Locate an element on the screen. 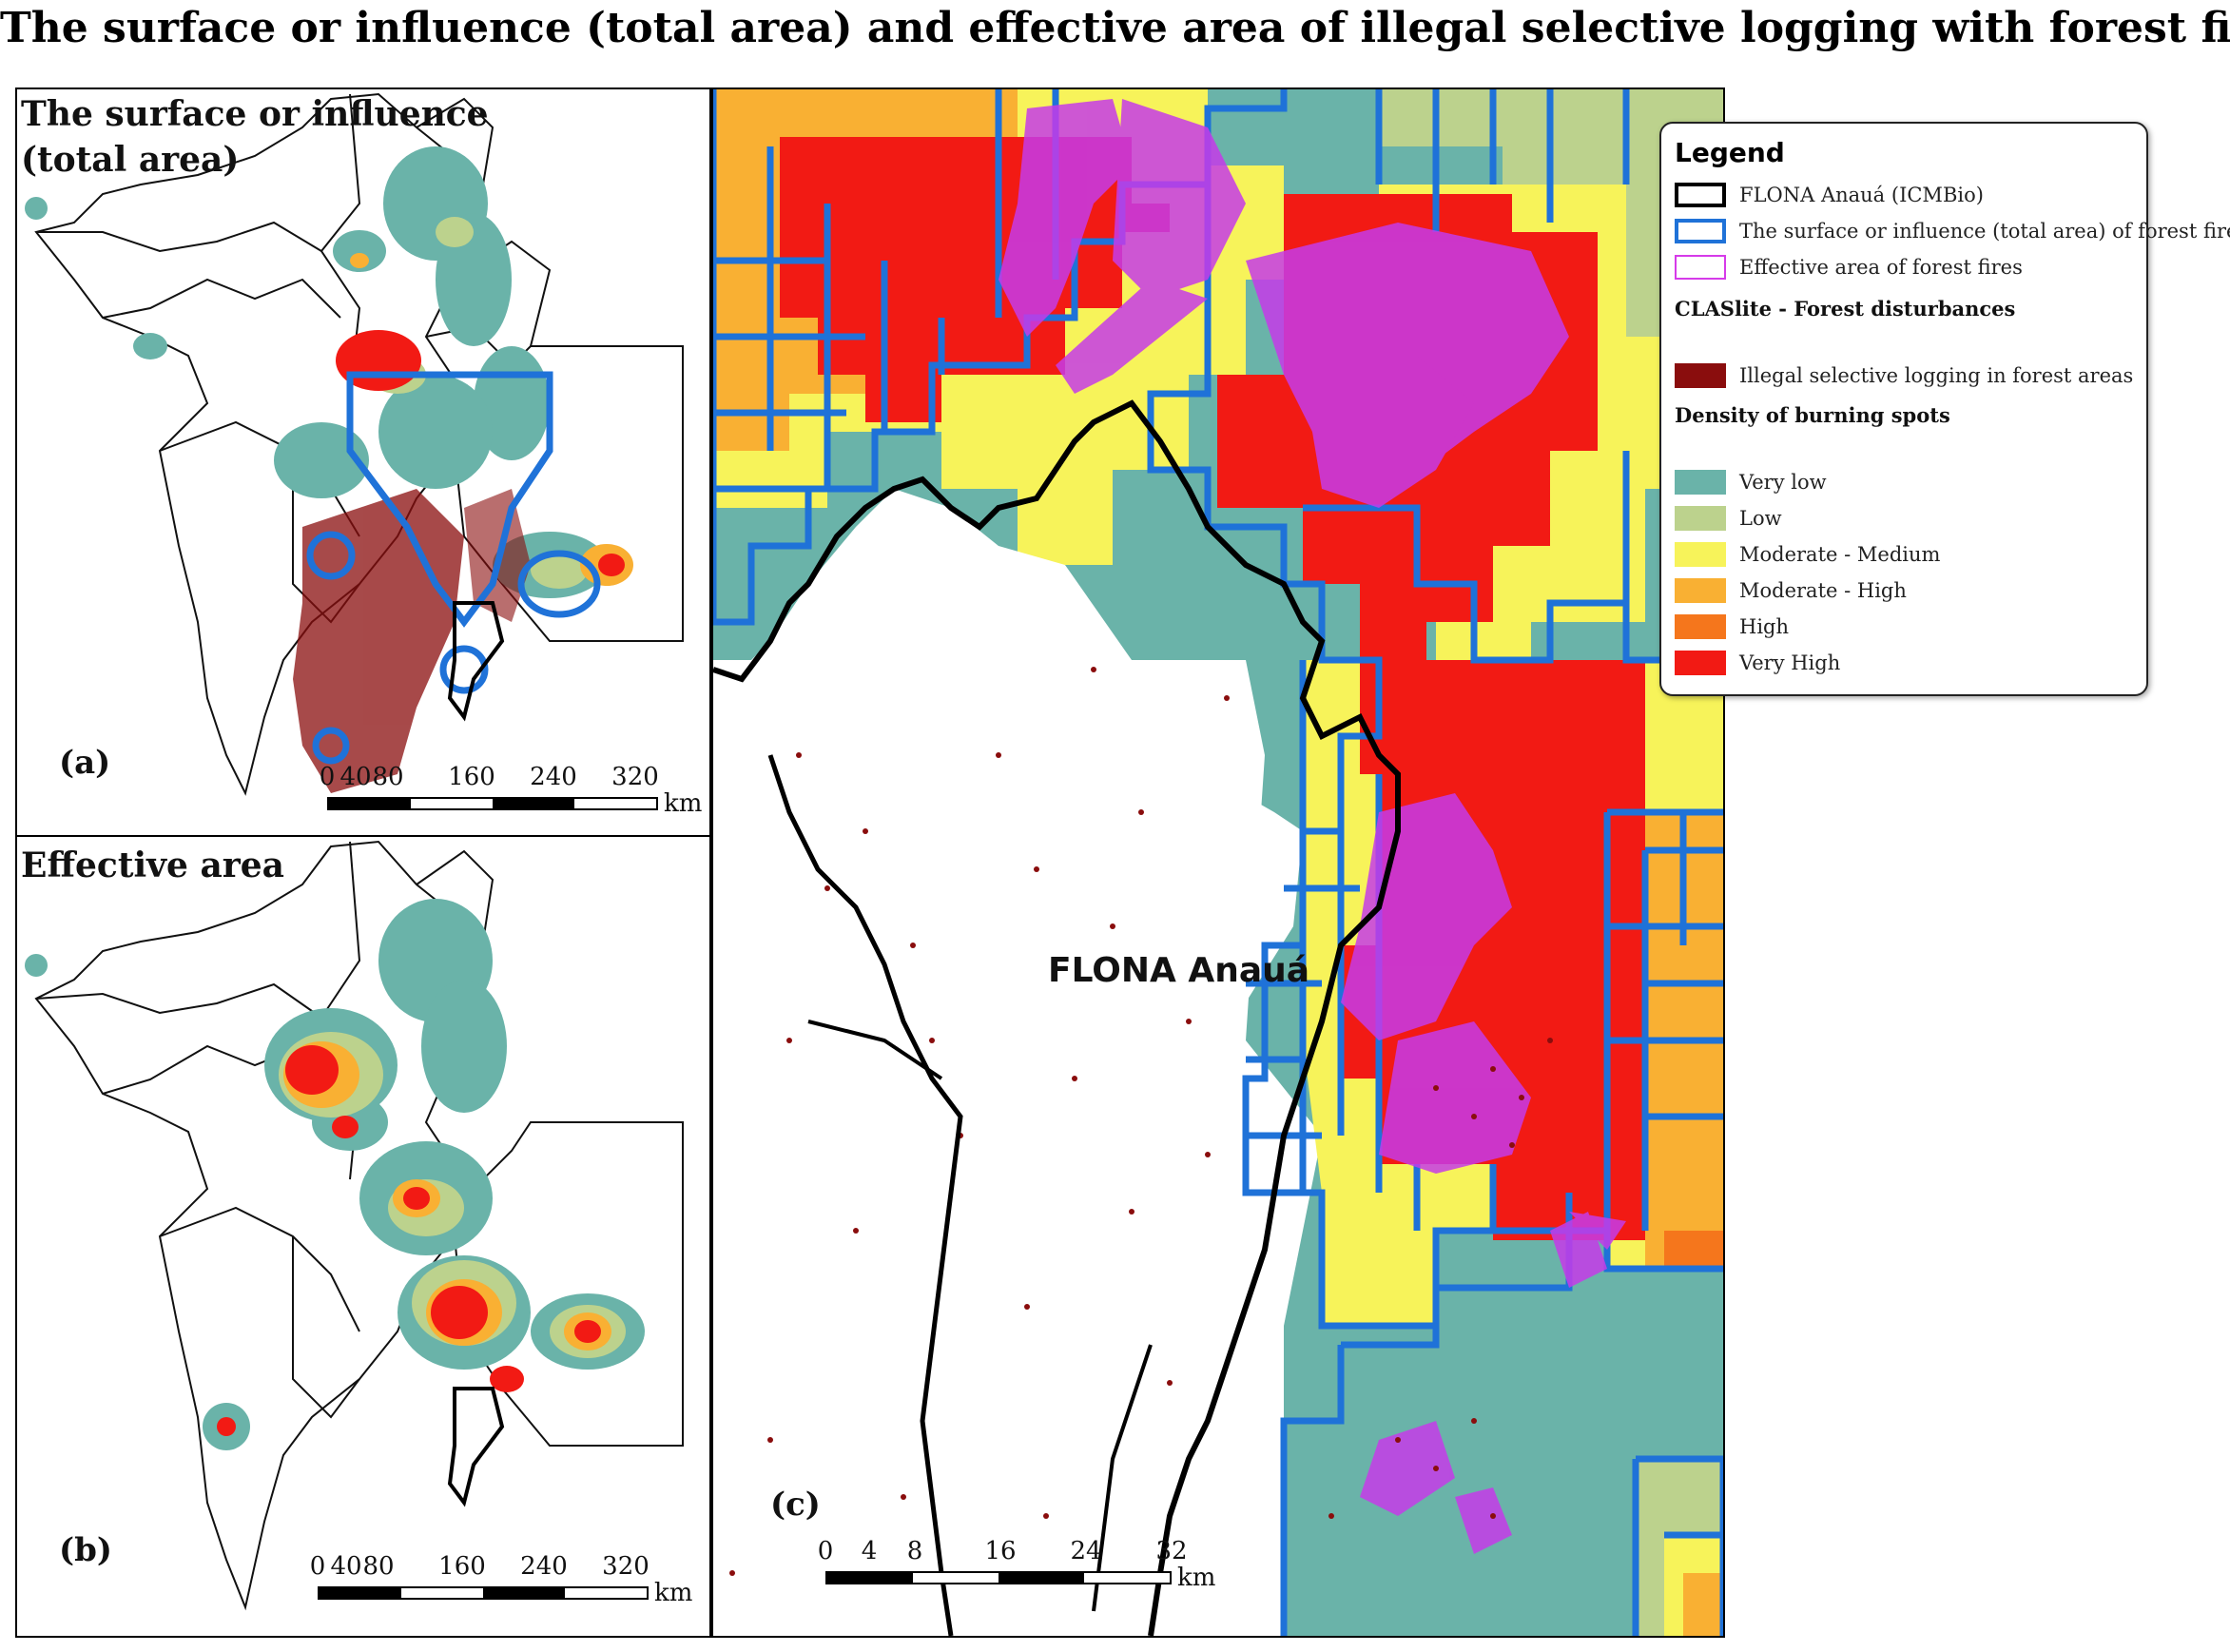 This screenshot has width=2230, height=1652. panel-a-letter: (a) is located at coordinates (85, 763).